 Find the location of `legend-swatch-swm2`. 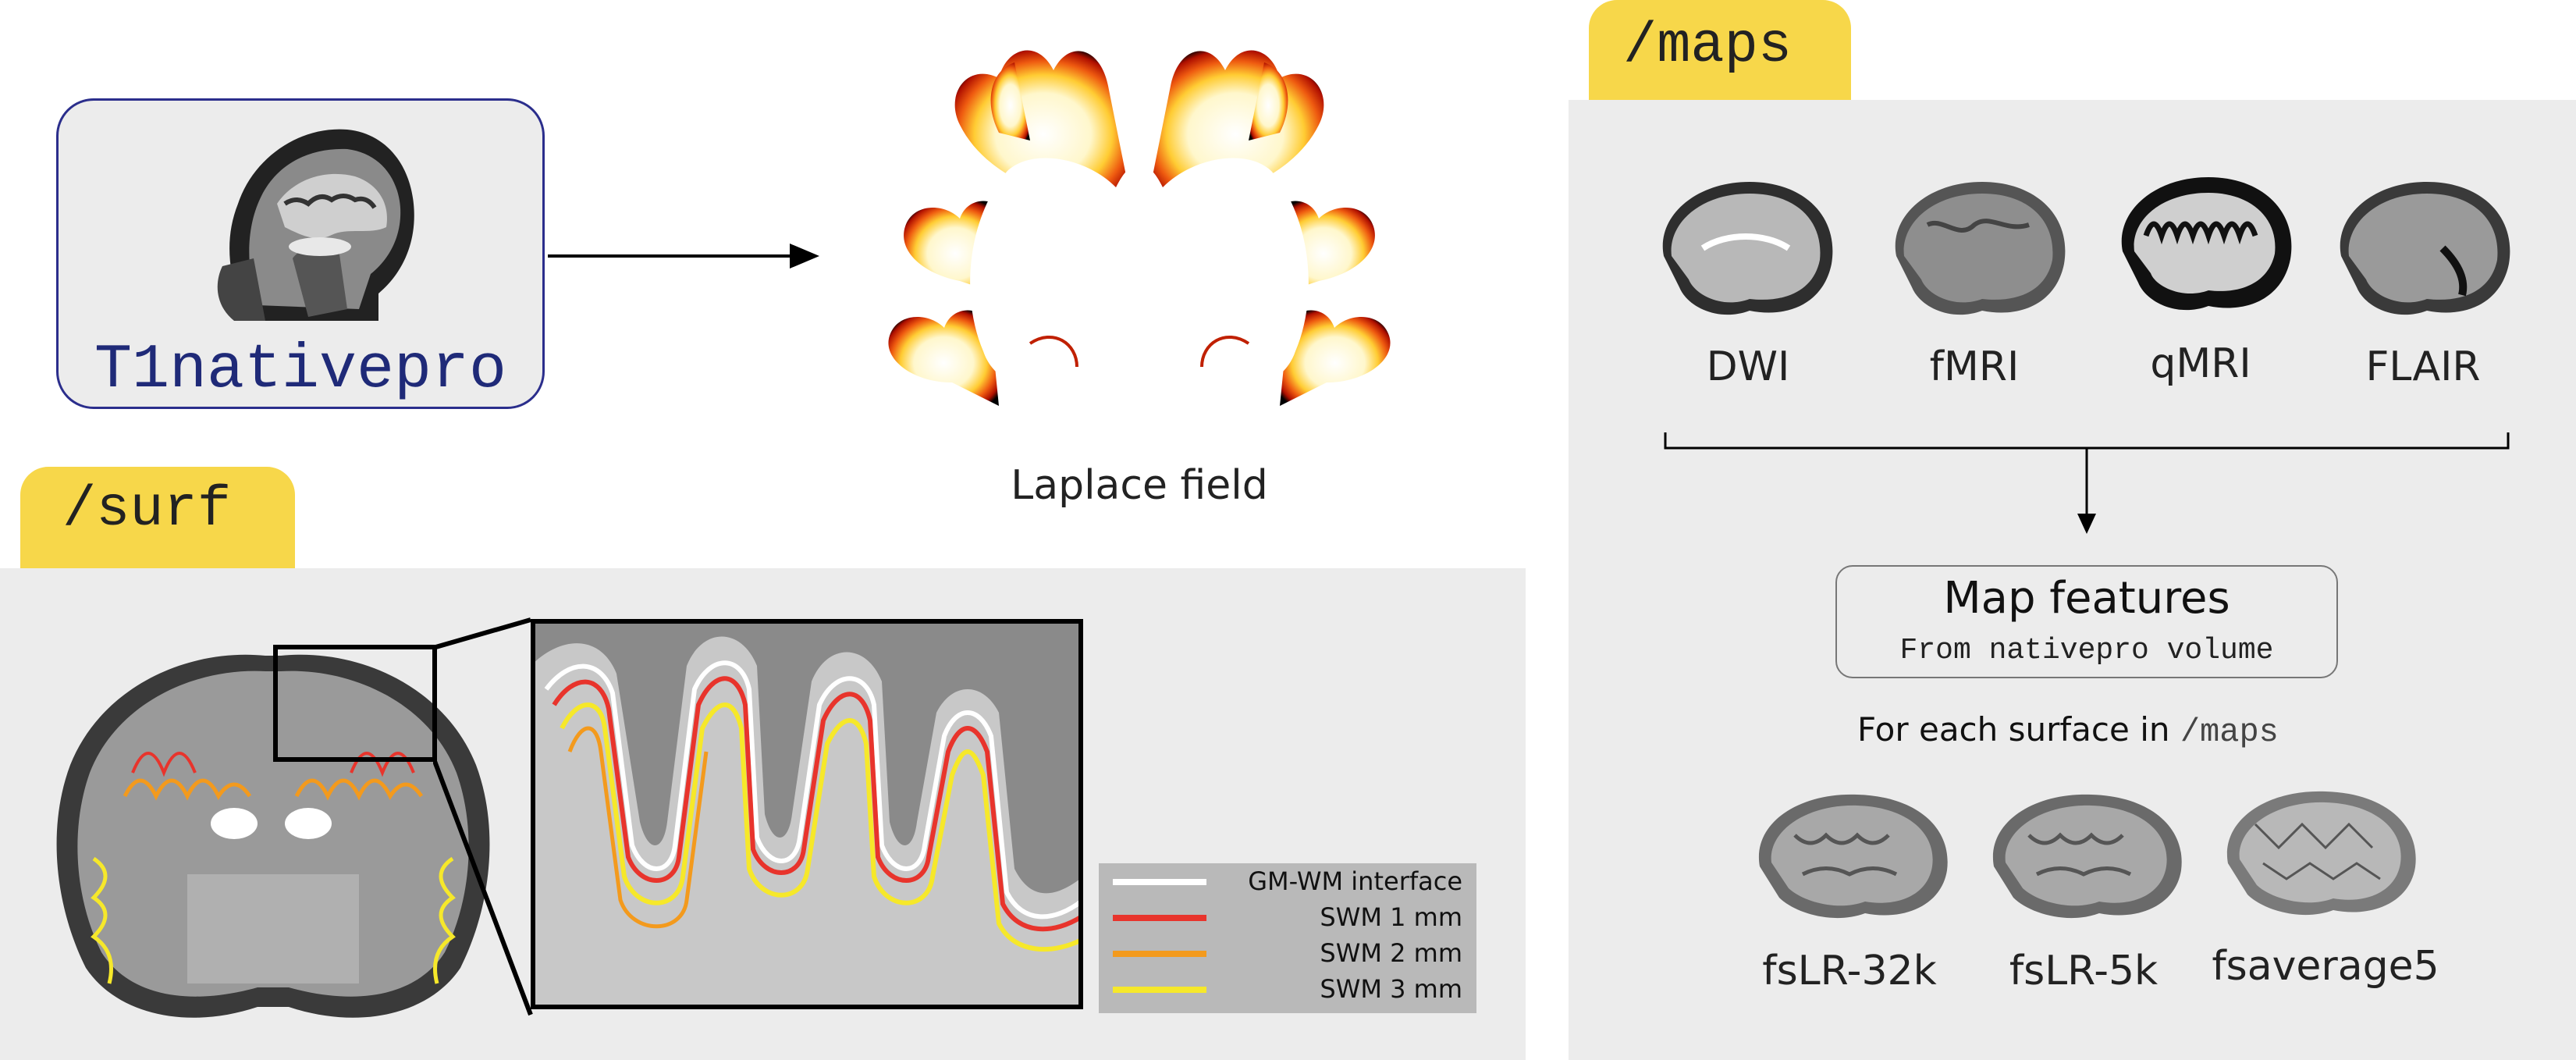

legend-swatch-swm2 is located at coordinates (1159, 954).